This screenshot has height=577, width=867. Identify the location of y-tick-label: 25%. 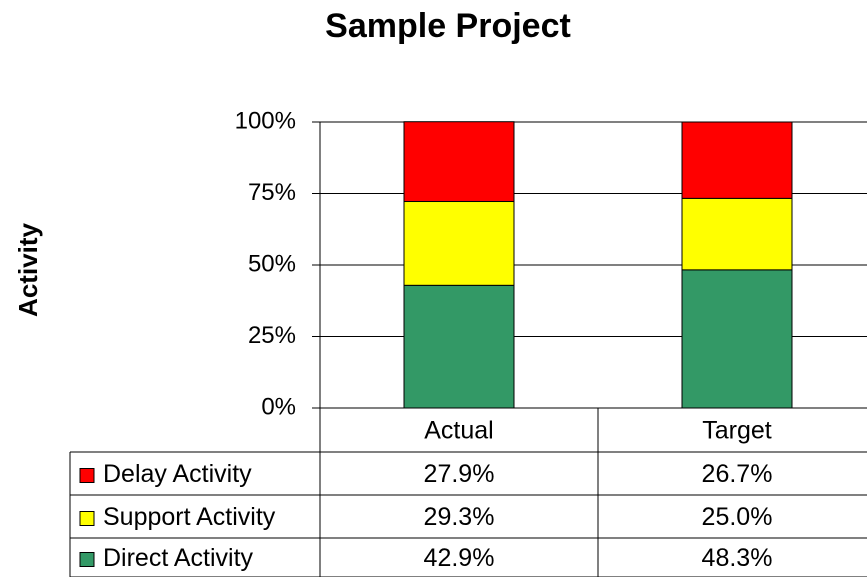
(272, 335).